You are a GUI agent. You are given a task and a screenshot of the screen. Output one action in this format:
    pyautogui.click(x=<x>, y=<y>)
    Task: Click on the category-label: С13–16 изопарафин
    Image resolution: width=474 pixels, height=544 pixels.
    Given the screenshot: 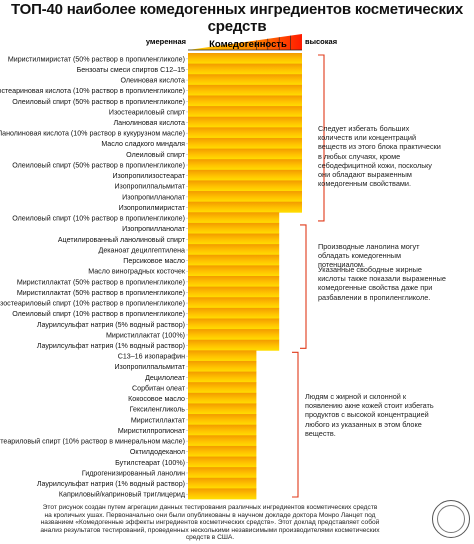 What is the action you would take?
    pyautogui.click(x=151, y=357)
    